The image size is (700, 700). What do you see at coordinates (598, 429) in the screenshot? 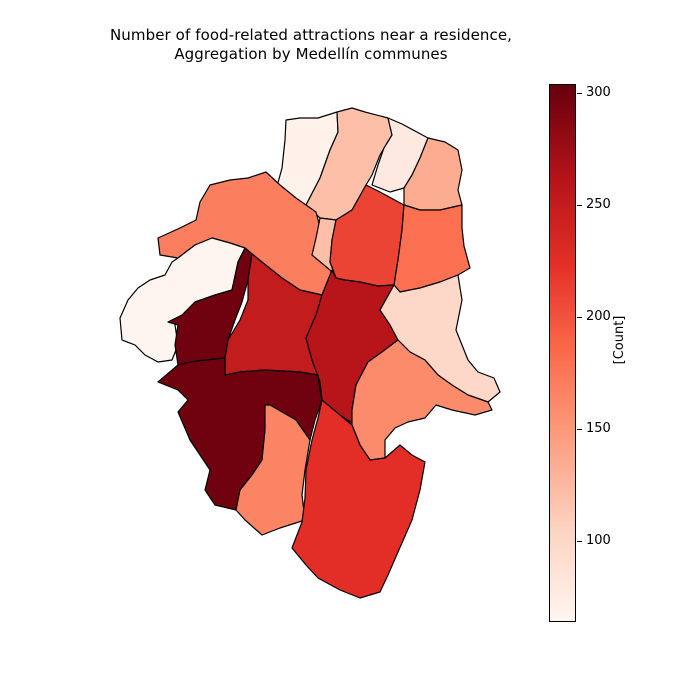
I see `colorbar-tick-label: 150` at bounding box center [598, 429].